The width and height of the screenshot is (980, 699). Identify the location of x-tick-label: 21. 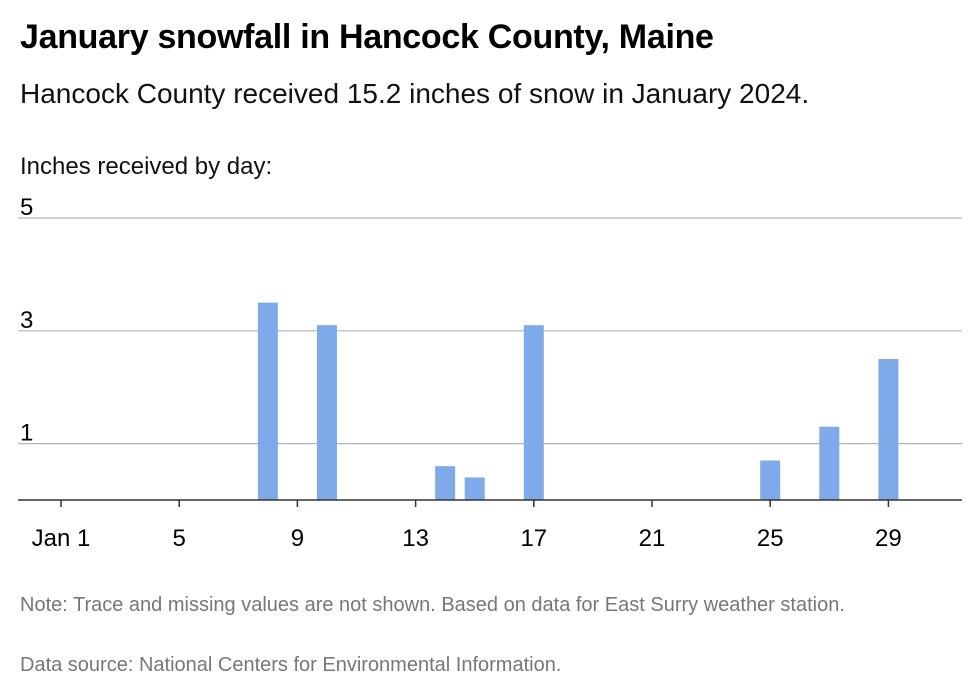
(652, 538).